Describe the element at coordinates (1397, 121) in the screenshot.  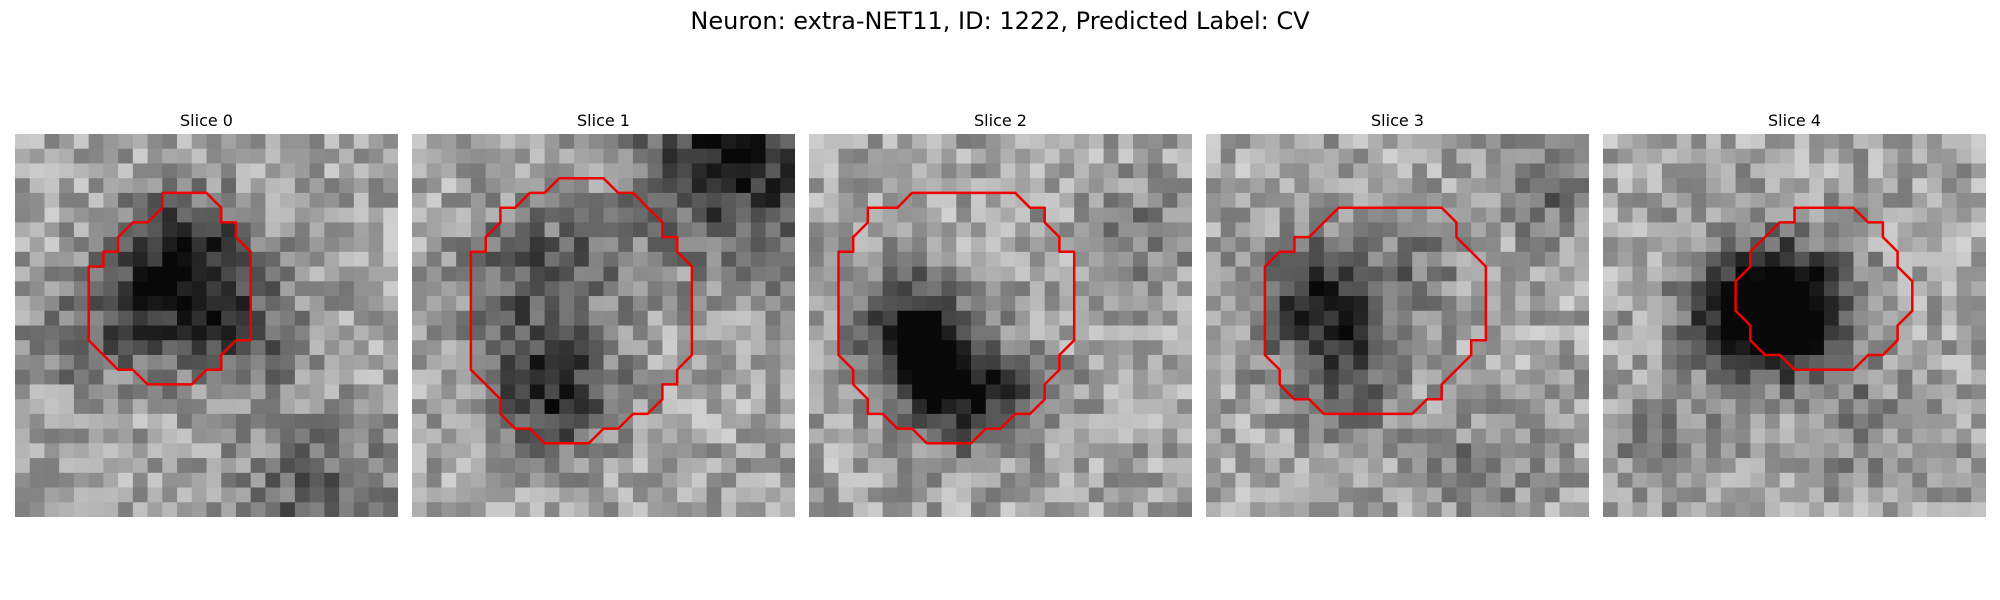
I see `slice-title: Slice 3` at that location.